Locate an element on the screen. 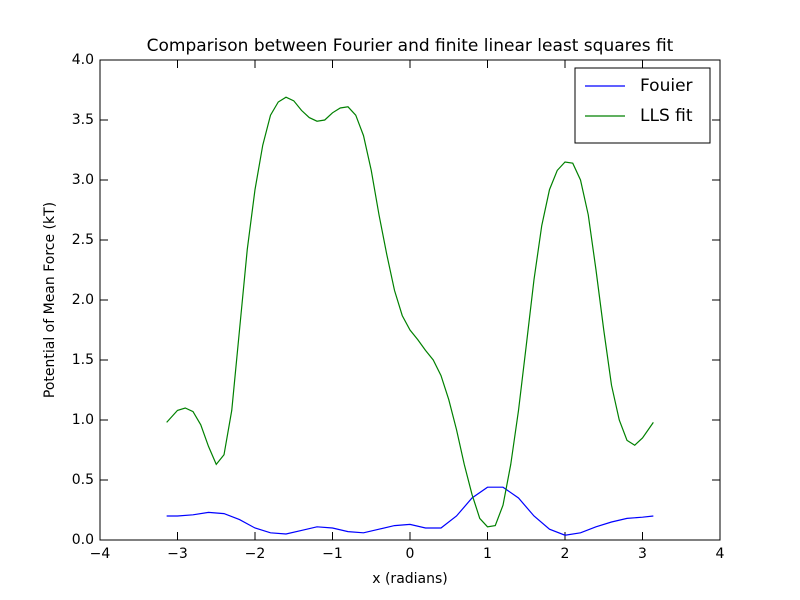 The height and width of the screenshot is (600, 800). x-axis-label: x (radians) is located at coordinates (410, 579).